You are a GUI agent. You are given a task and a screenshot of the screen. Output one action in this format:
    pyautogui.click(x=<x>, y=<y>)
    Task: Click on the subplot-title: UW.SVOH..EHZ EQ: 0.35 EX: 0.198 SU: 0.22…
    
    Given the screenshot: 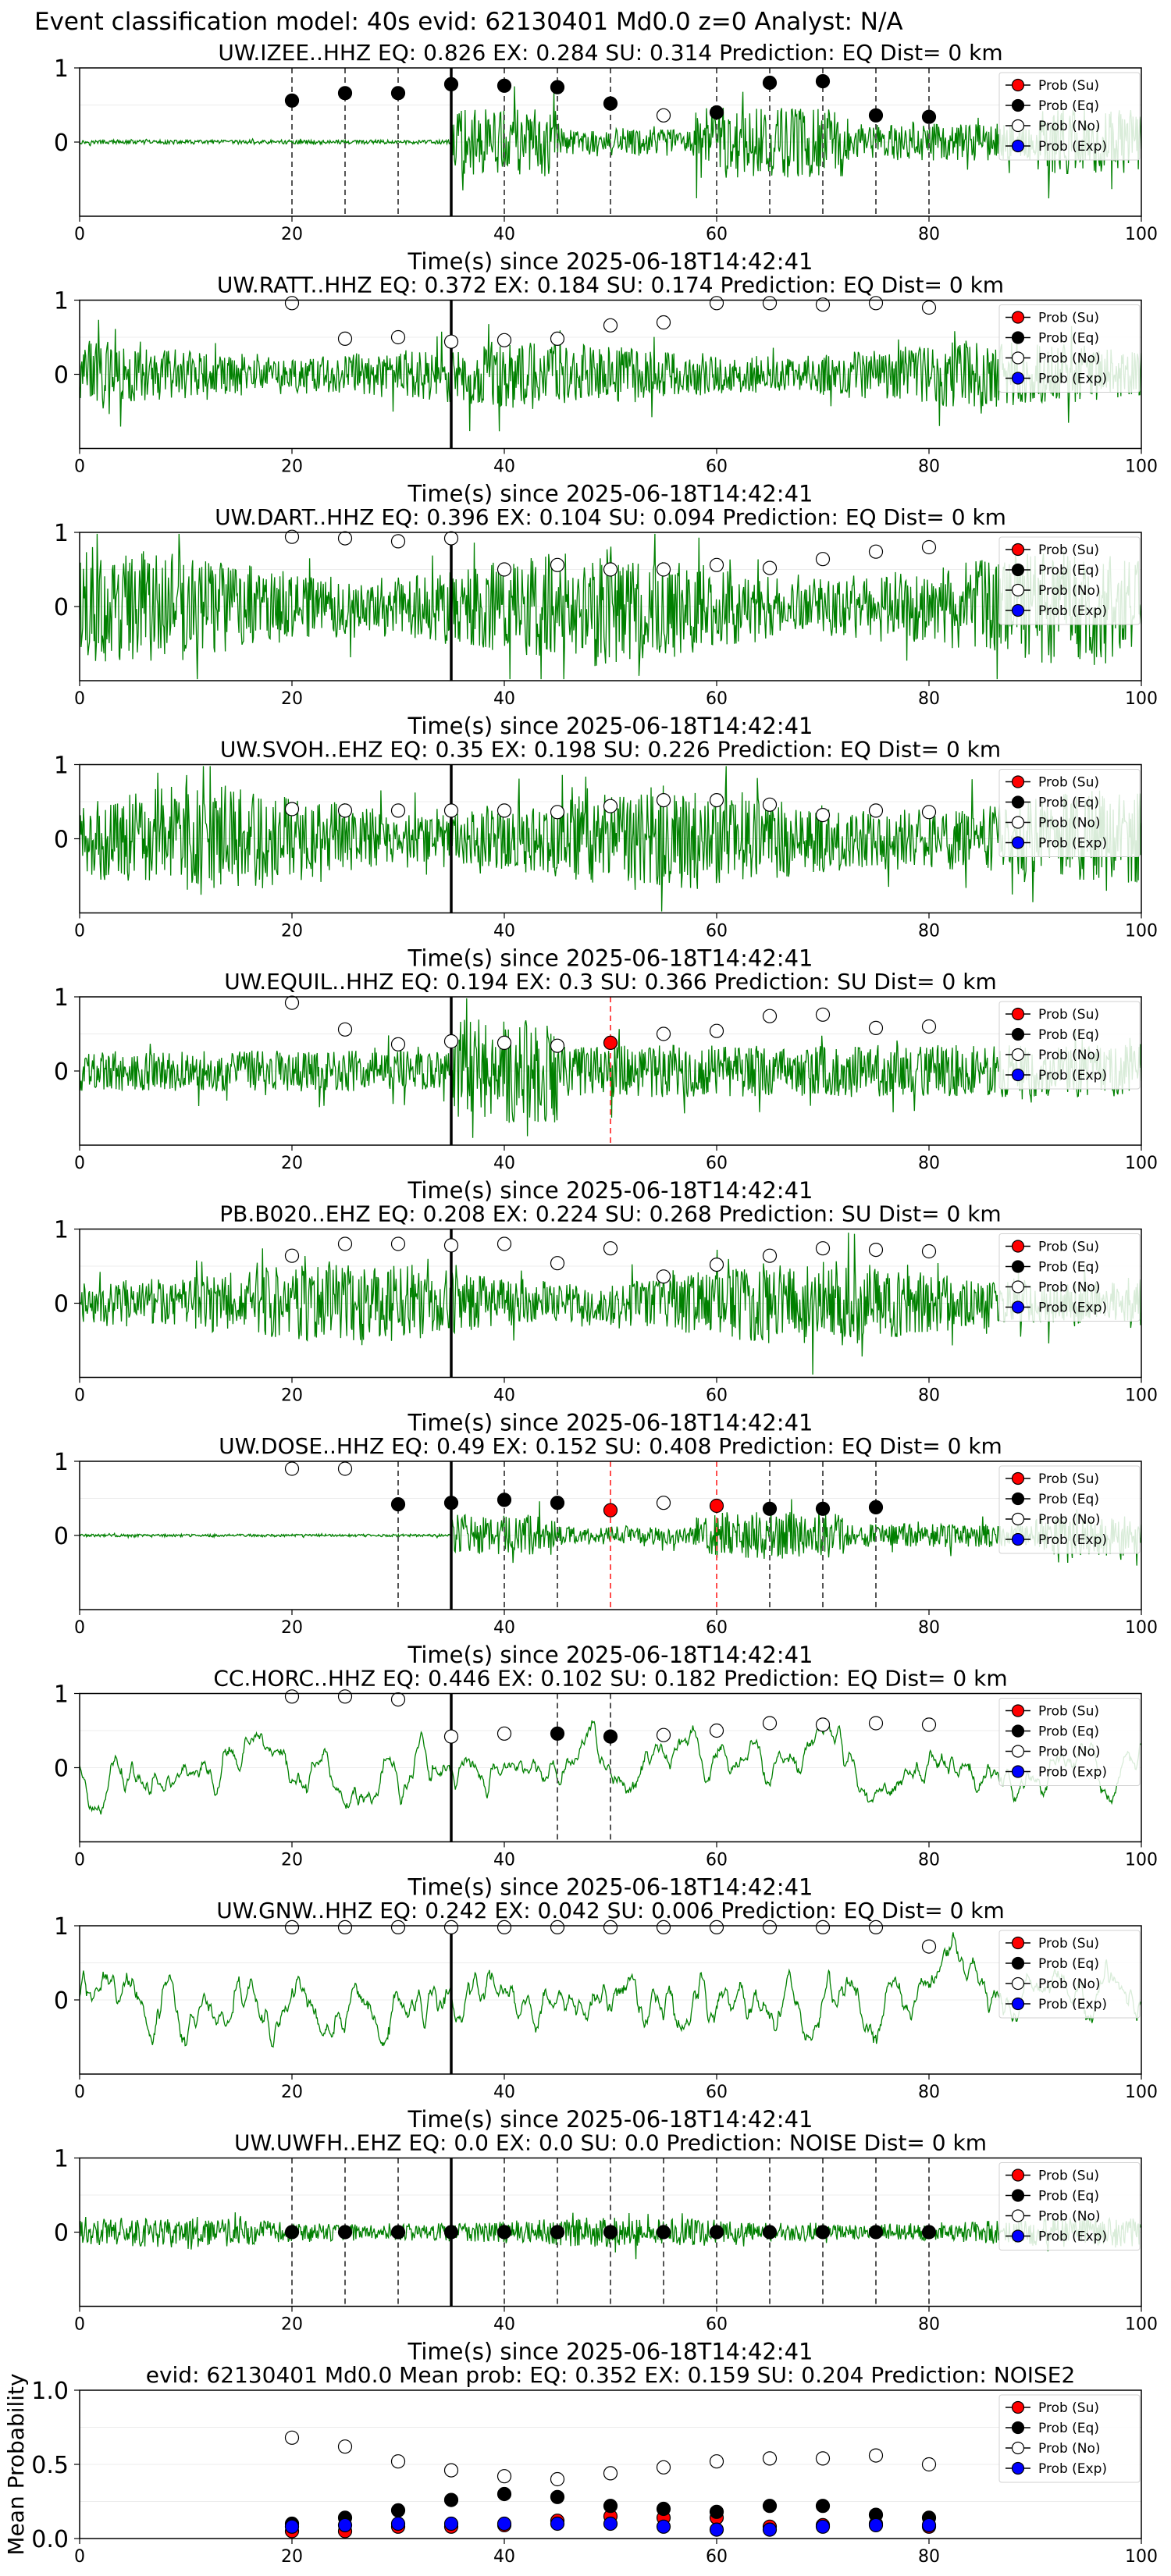 What is the action you would take?
    pyautogui.click(x=610, y=750)
    